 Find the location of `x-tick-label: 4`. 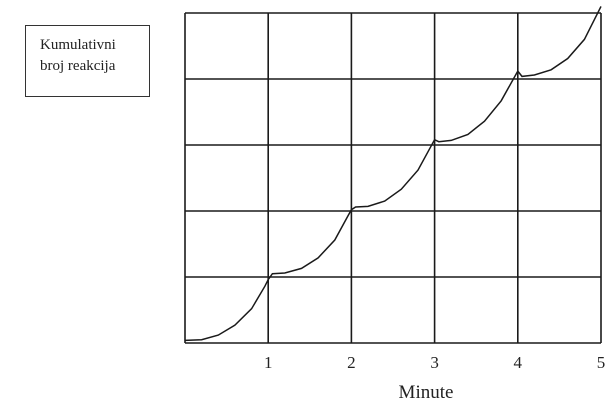

x-tick-label: 4 is located at coordinates (518, 362).